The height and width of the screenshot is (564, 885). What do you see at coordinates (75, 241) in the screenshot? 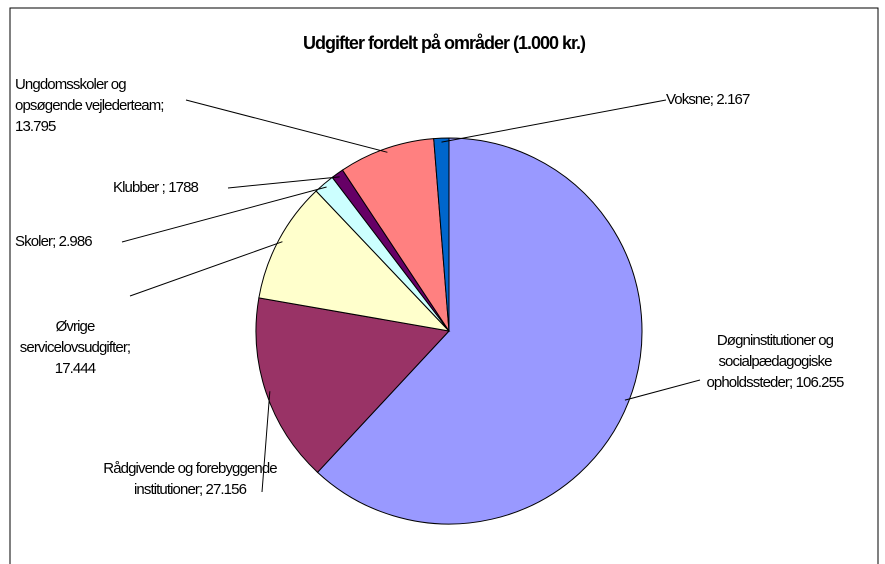
I see `value-label: 2.986` at bounding box center [75, 241].